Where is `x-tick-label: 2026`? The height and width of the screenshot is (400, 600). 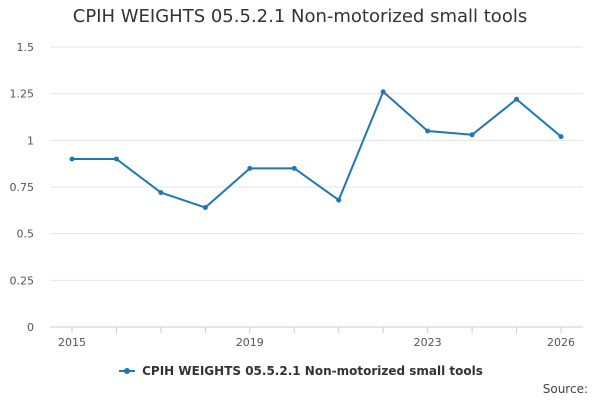 x-tick-label: 2026 is located at coordinates (561, 342).